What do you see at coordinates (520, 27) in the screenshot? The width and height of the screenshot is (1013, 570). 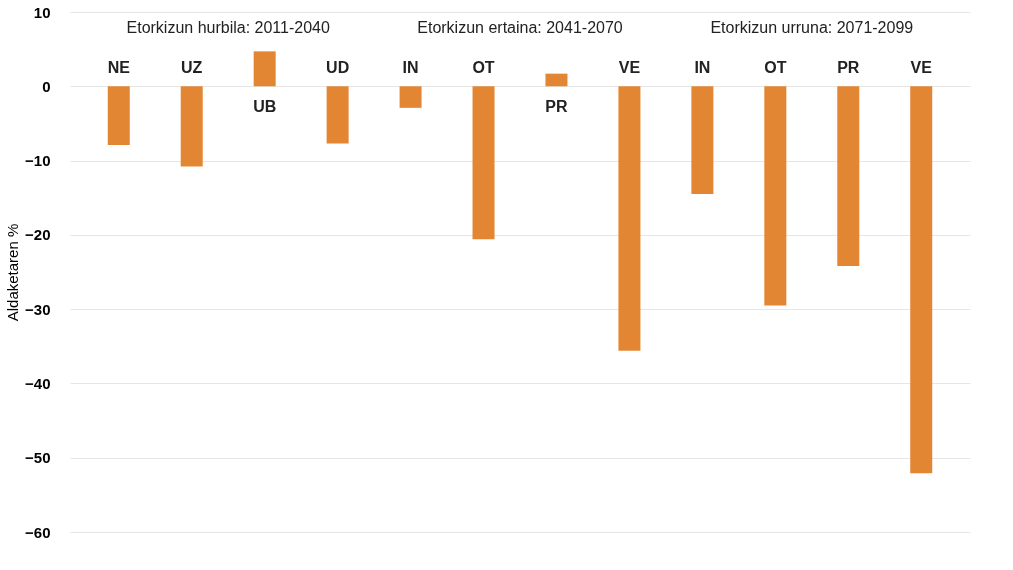 I see `annotation: Etorkizun ertaina: 2041-2070` at bounding box center [520, 27].